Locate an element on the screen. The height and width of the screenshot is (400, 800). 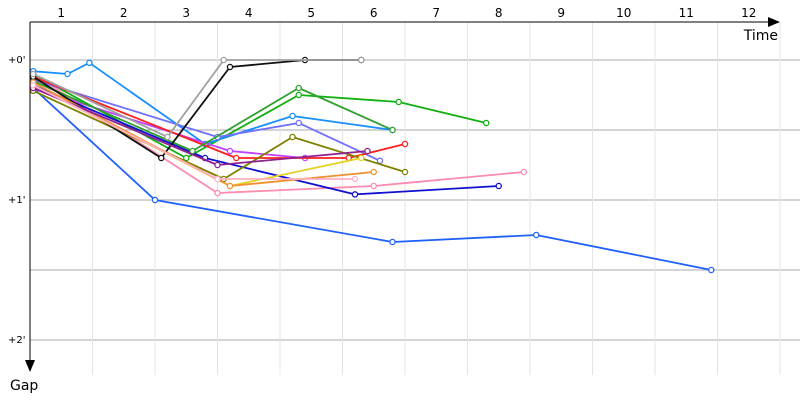
gap-tick-label: +2' is located at coordinates (17, 340).